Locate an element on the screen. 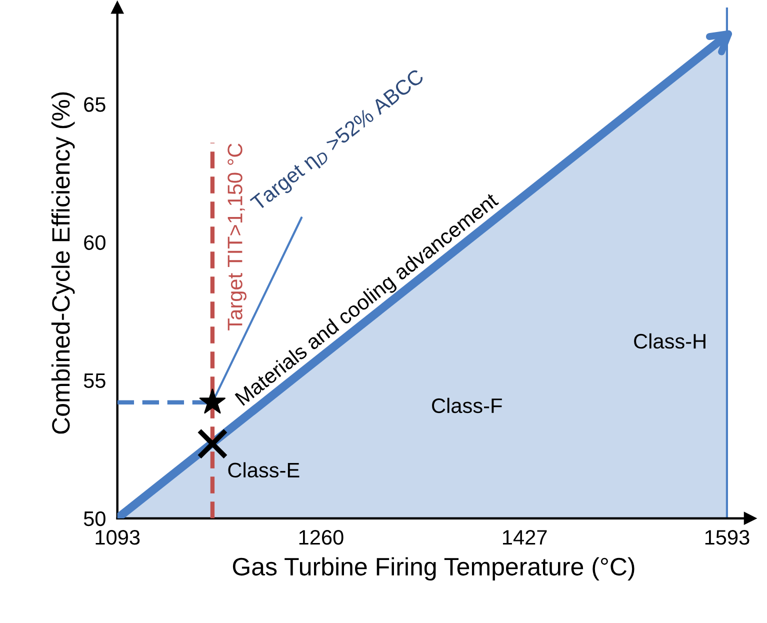  y-tick-label: 60 is located at coordinates (95, 242).